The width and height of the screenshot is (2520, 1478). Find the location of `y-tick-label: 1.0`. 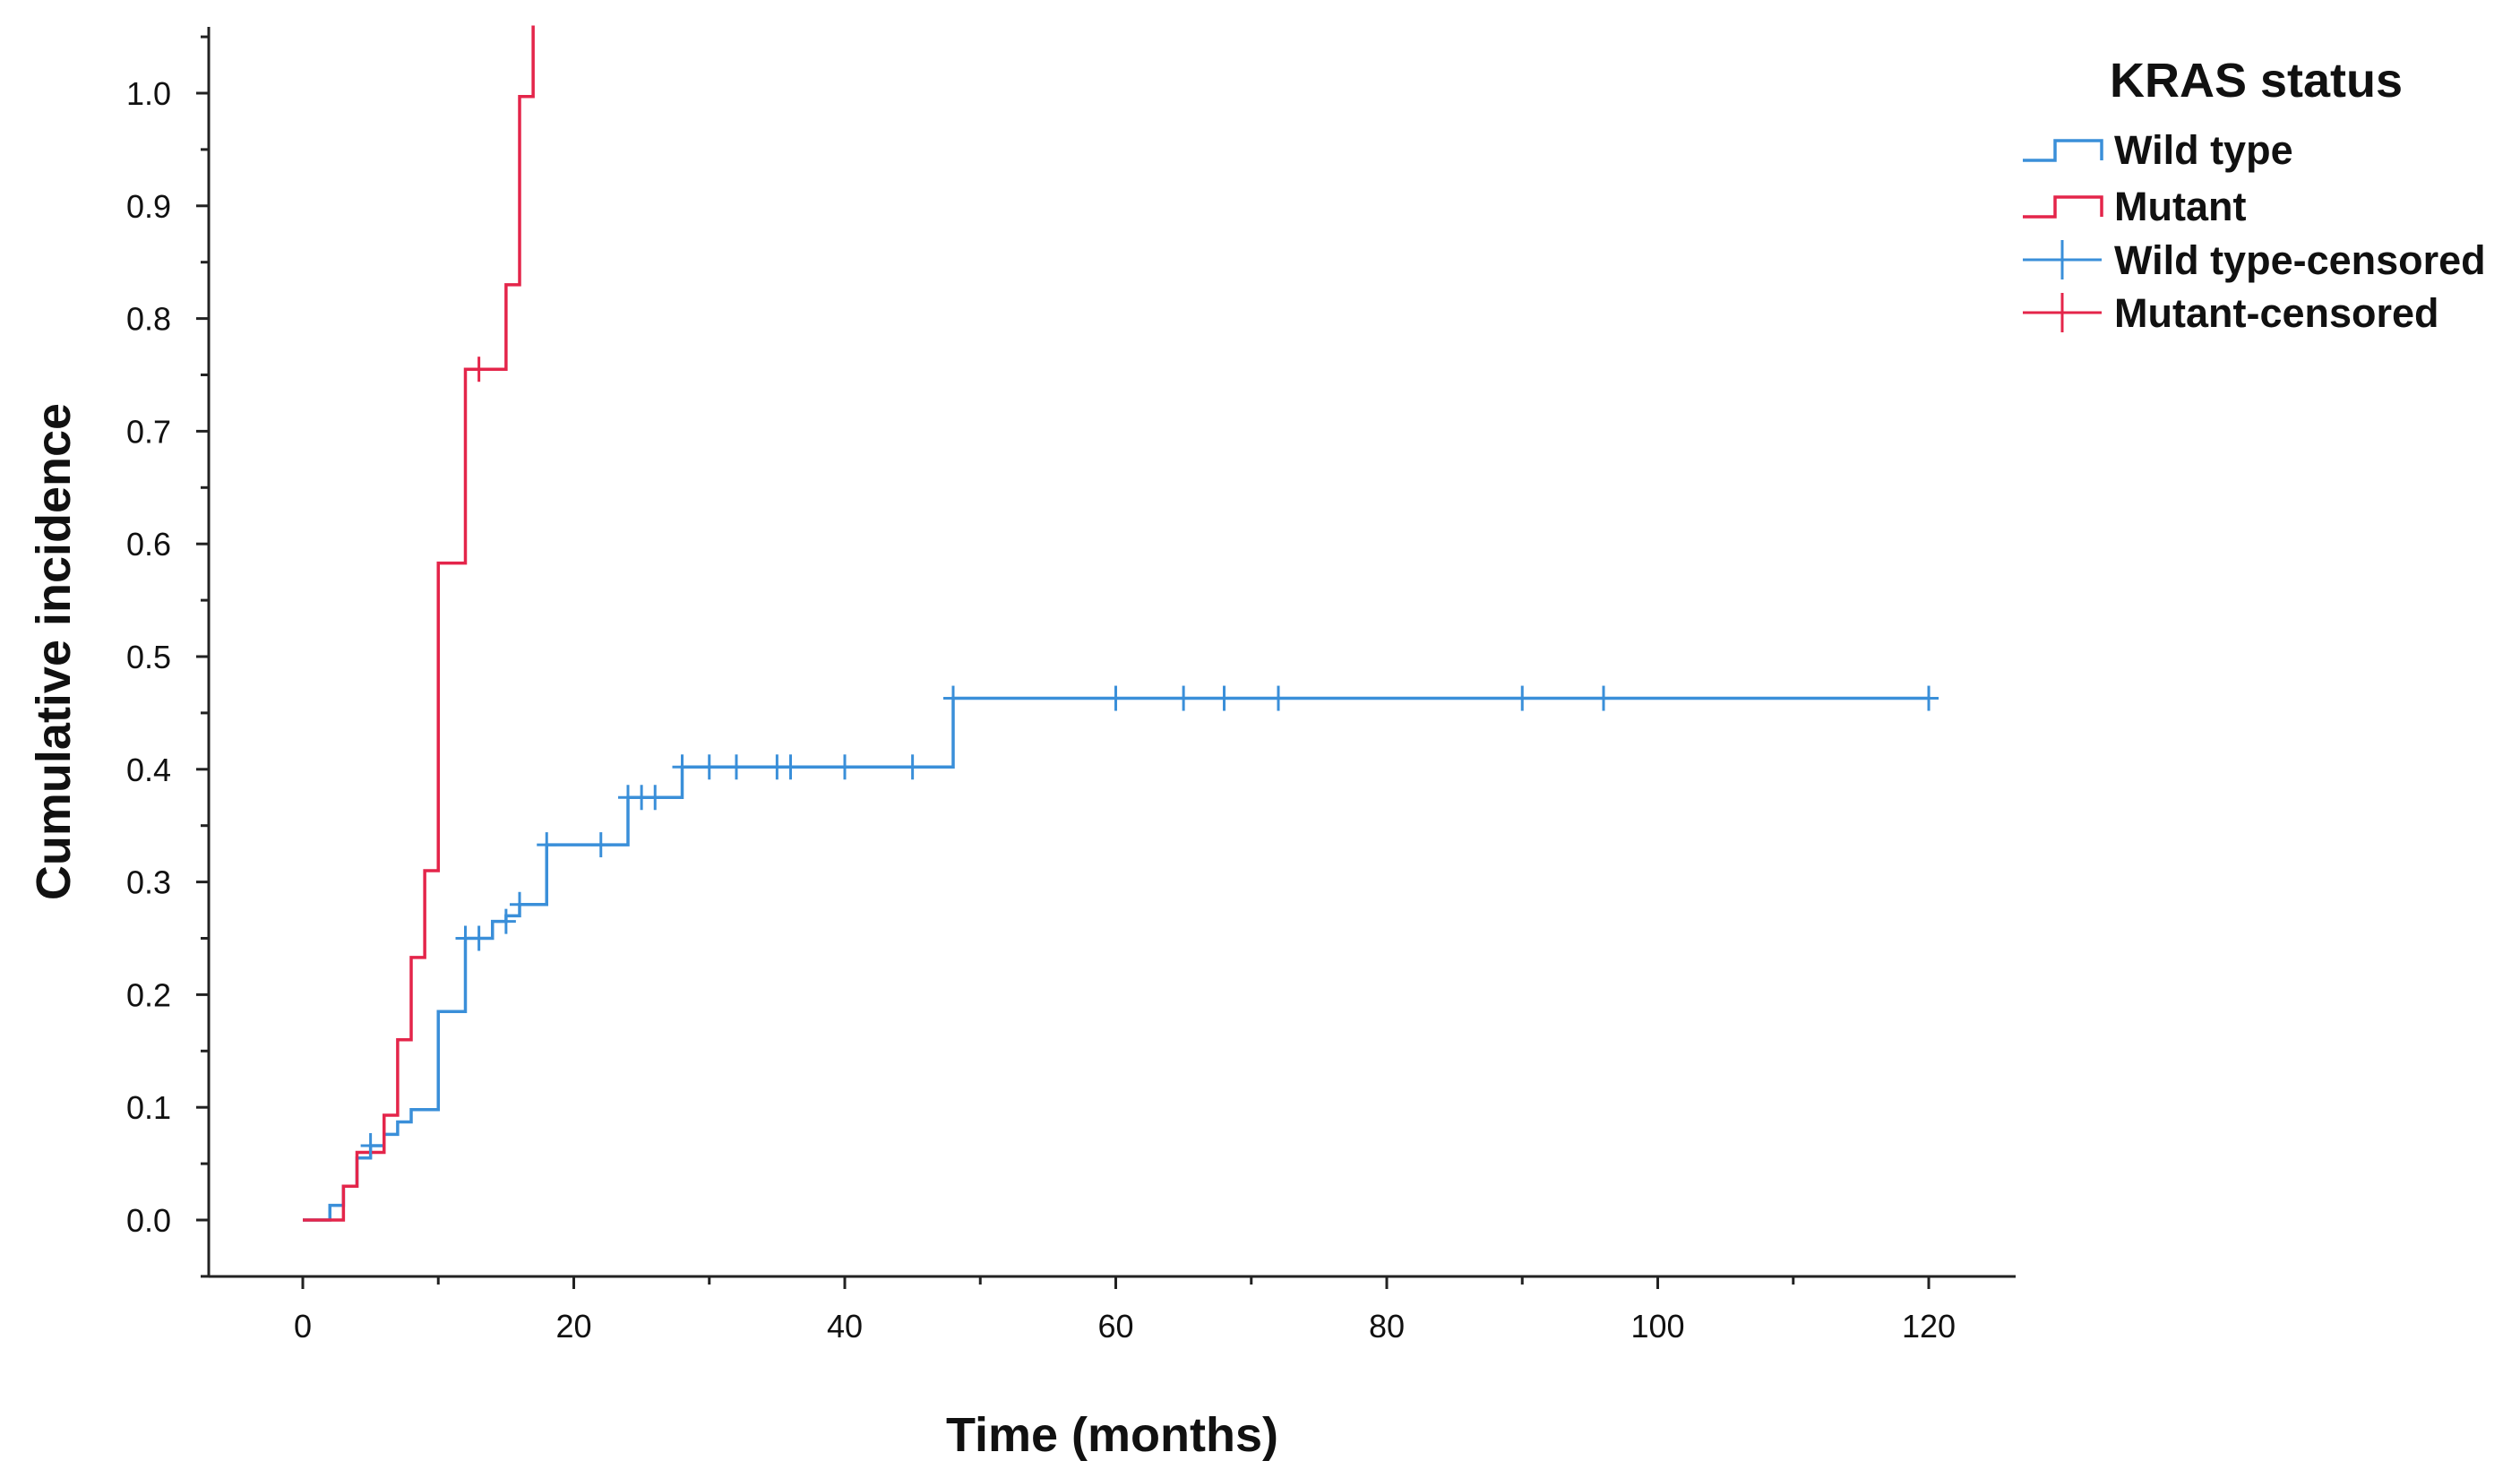

y-tick-label: 1.0 is located at coordinates (148, 93).